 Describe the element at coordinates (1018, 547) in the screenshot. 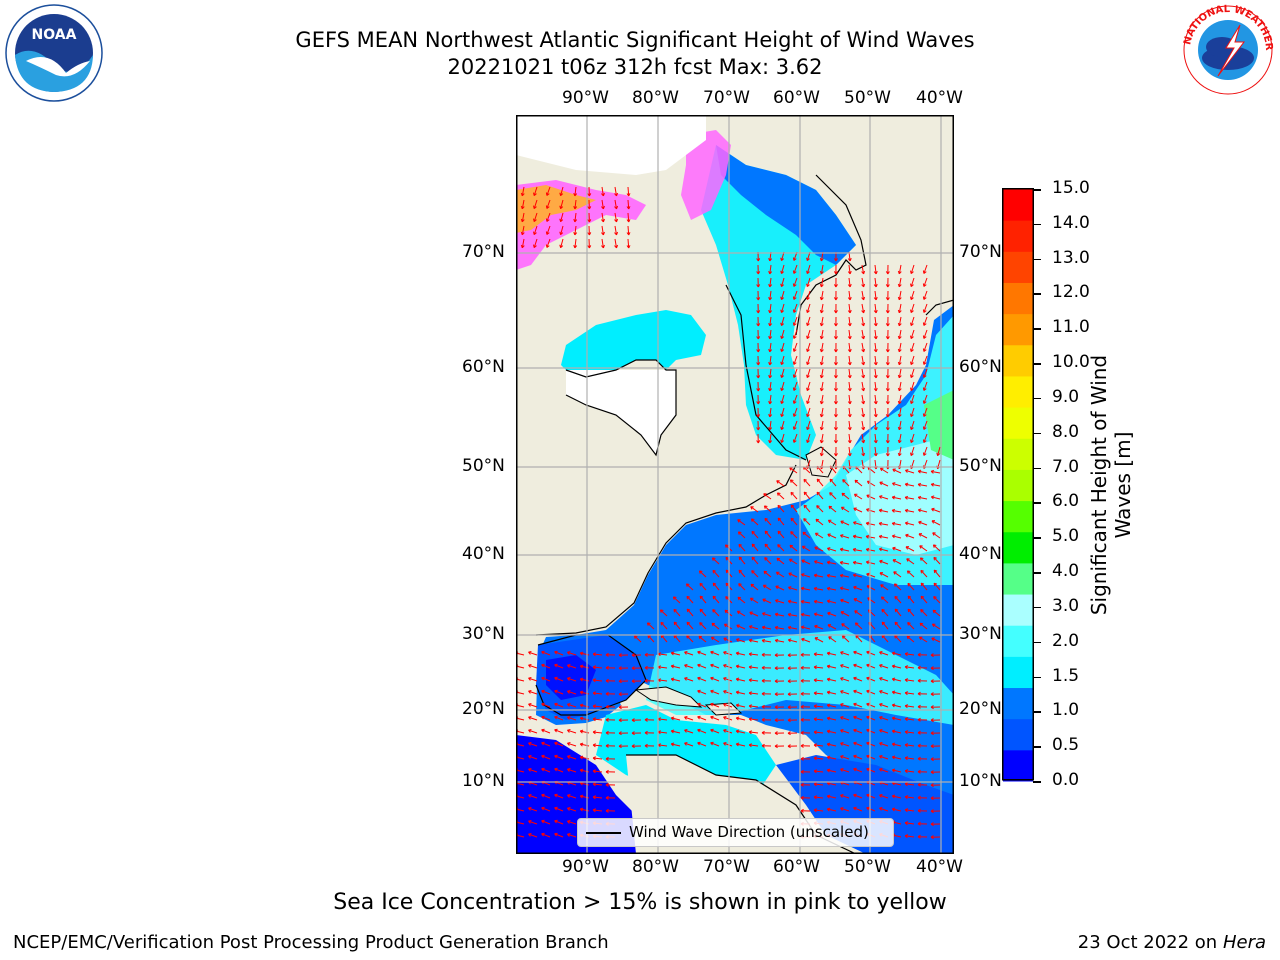

I see `colorbar-segment` at that location.